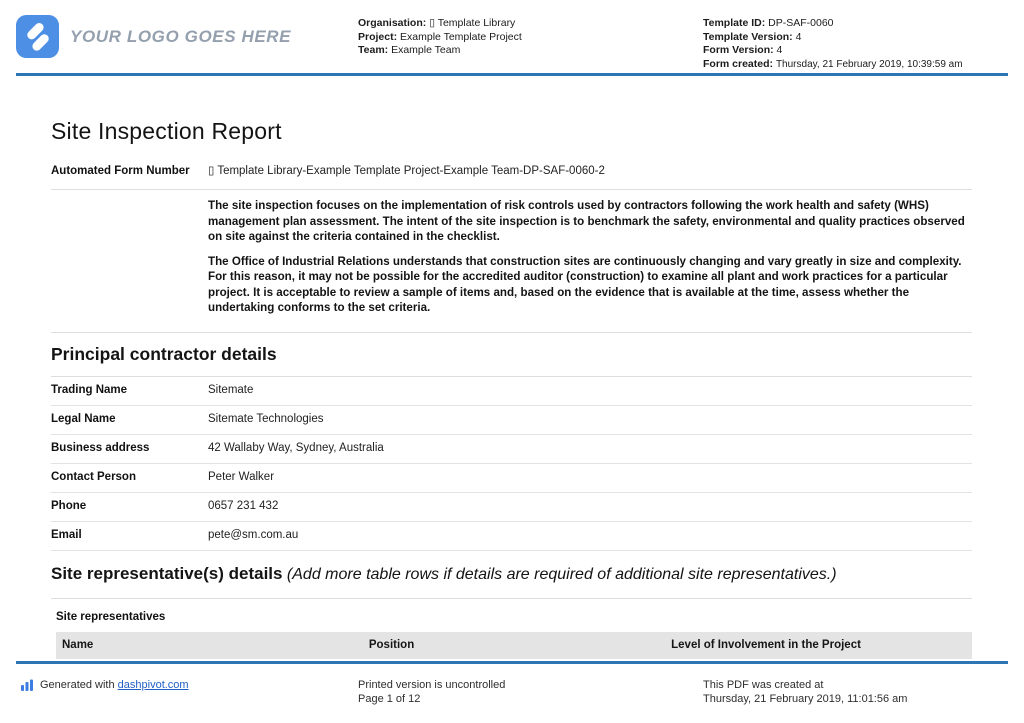  Describe the element at coordinates (166, 131) in the screenshot. I see `page-title: Site Inspection Report` at that location.